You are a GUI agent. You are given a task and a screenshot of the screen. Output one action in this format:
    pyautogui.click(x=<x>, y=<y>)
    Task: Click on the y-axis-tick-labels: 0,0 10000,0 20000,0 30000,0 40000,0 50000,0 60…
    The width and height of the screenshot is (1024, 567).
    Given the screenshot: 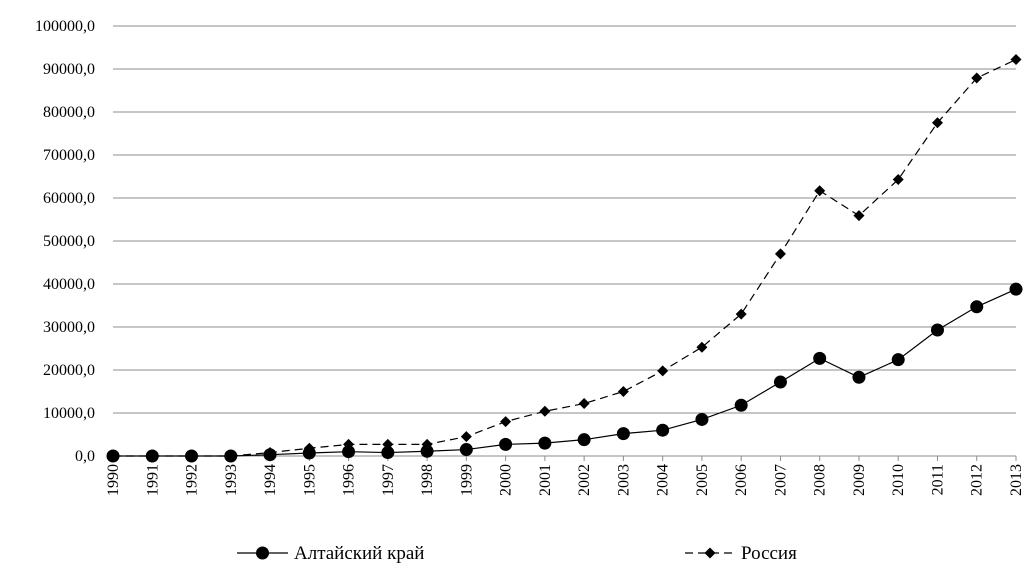 What is the action you would take?
    pyautogui.click(x=65, y=241)
    